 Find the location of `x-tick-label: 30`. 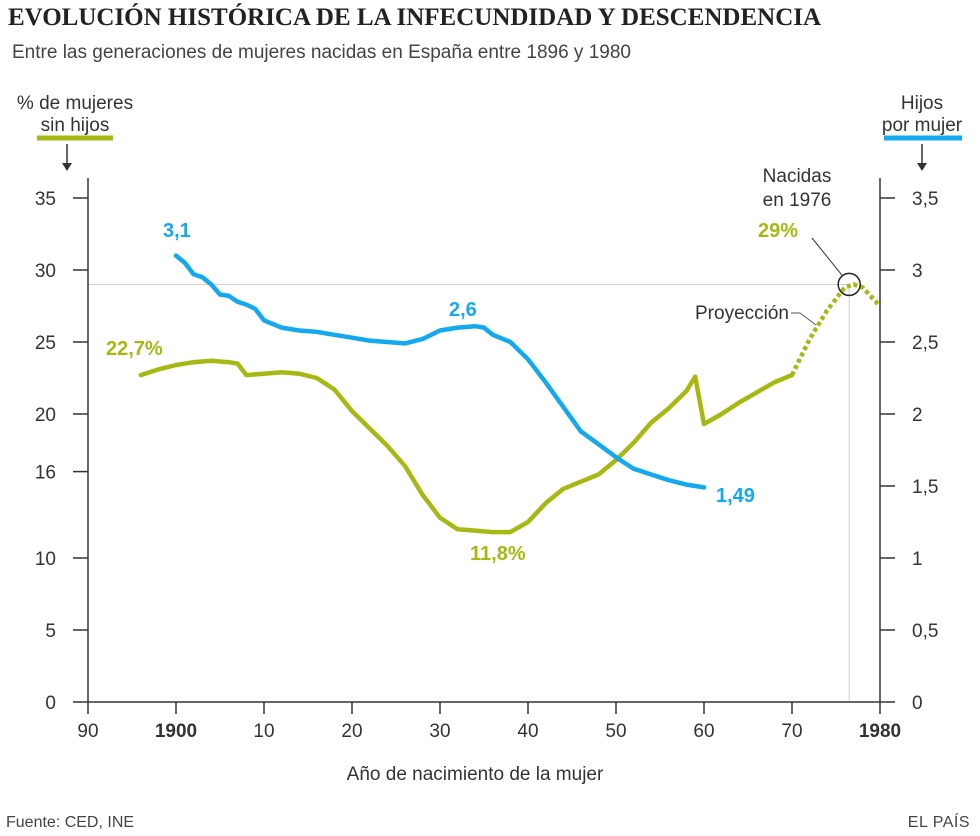

x-tick-label: 30 is located at coordinates (439, 731).